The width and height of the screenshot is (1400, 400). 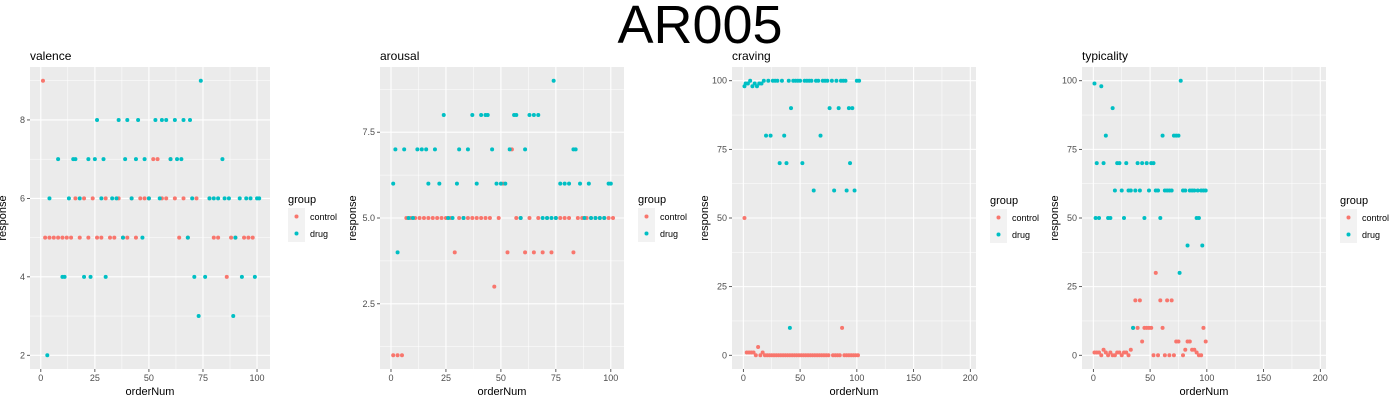 I want to click on y-tick-label: 50, so click(x=722, y=218).